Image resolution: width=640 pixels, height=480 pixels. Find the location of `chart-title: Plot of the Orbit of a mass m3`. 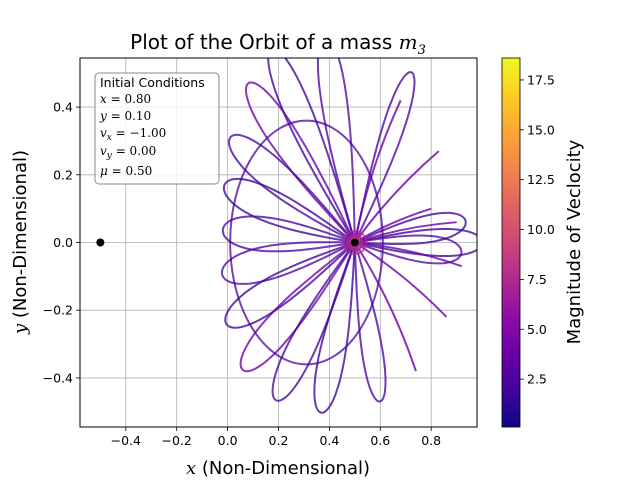

chart-title: Plot of the Orbit of a mass m3 is located at coordinates (278, 44).